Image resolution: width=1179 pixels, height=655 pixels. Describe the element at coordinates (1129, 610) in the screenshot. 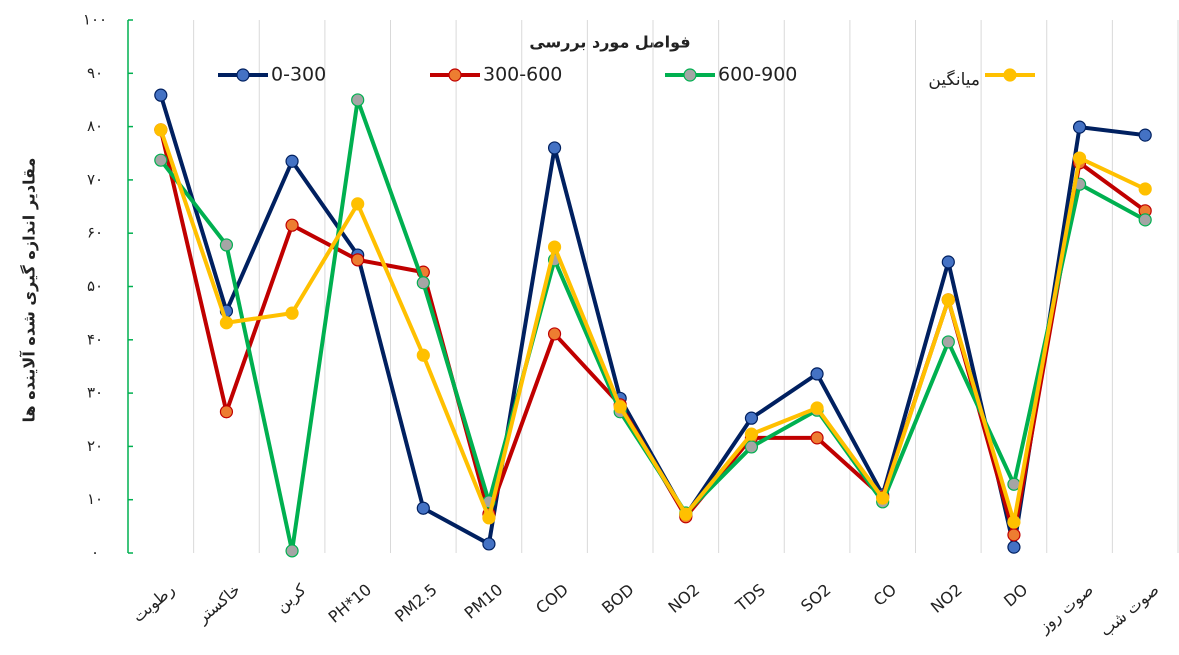

I see `x-tick-label: صوت شب` at that location.